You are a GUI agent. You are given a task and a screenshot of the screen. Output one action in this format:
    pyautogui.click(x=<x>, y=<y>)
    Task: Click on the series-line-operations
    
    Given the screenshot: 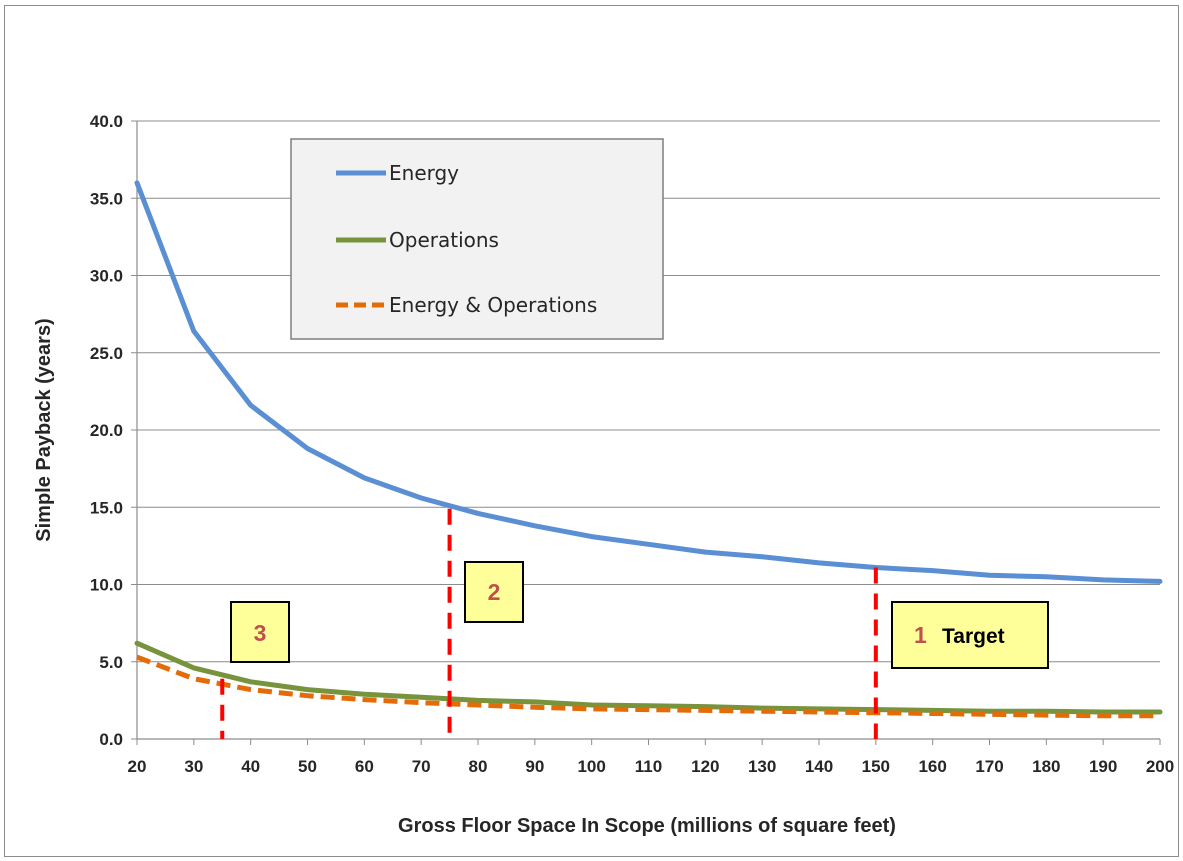 What is the action you would take?
    pyautogui.click(x=648, y=677)
    